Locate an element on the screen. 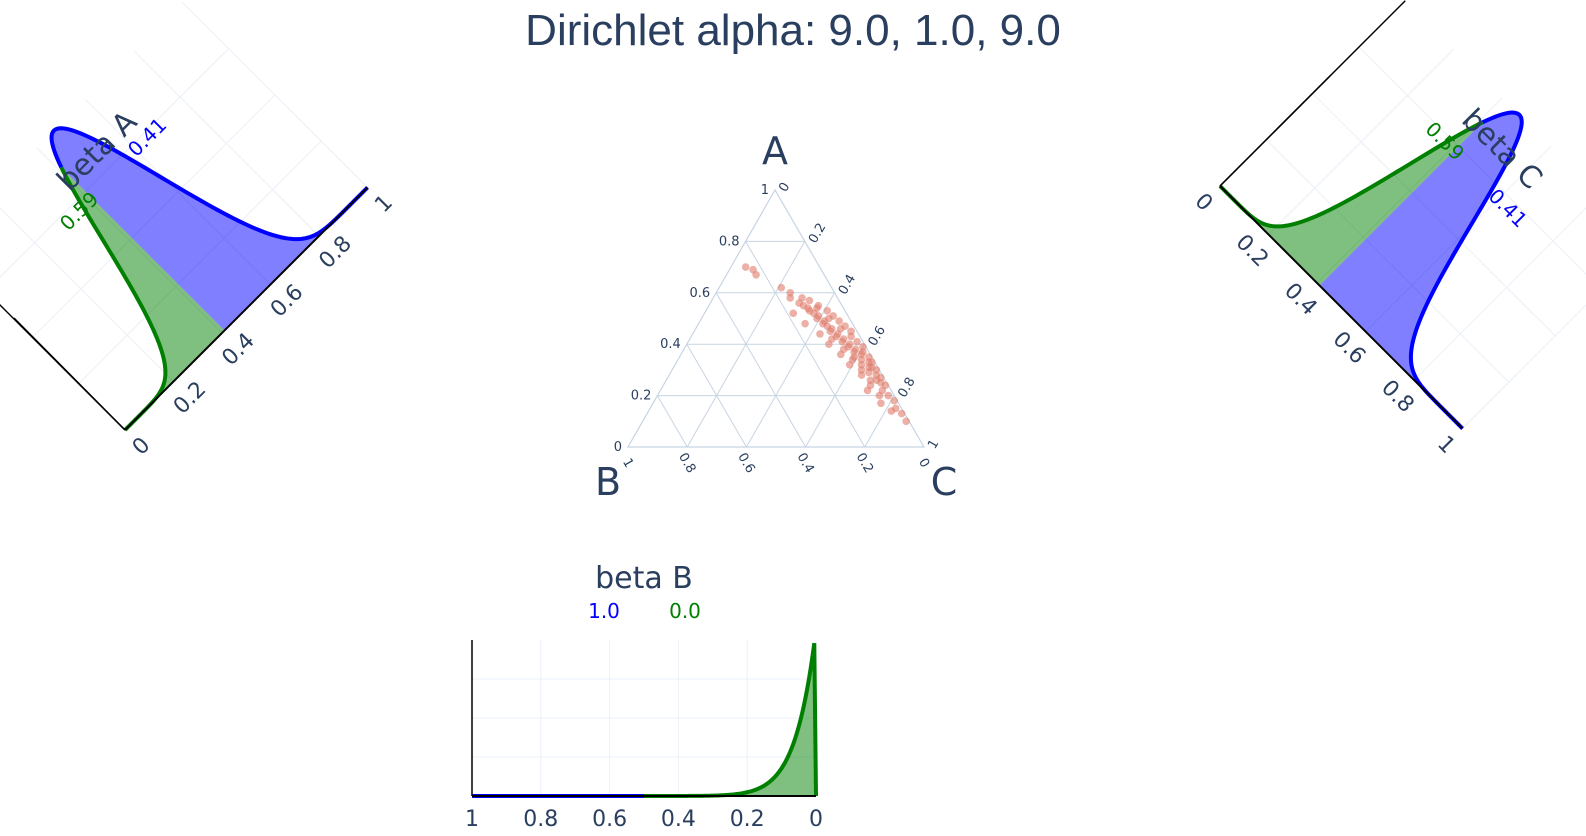 This screenshot has width=1586, height=836. ternary-tick-b: 0 is located at coordinates (923, 463).